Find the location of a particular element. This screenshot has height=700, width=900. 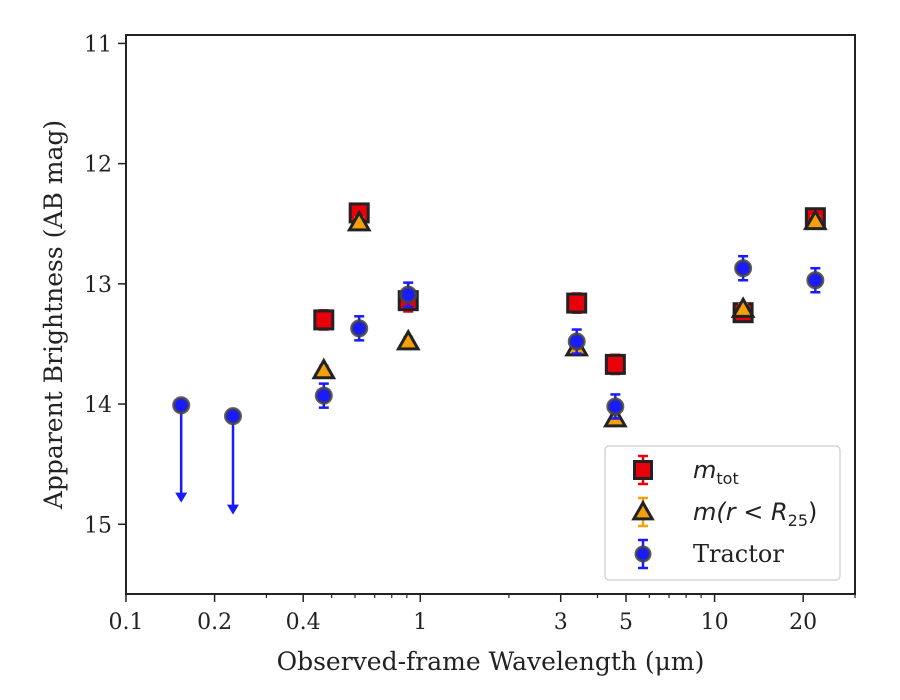

legend-label-main: Tractor is located at coordinates (738, 554).